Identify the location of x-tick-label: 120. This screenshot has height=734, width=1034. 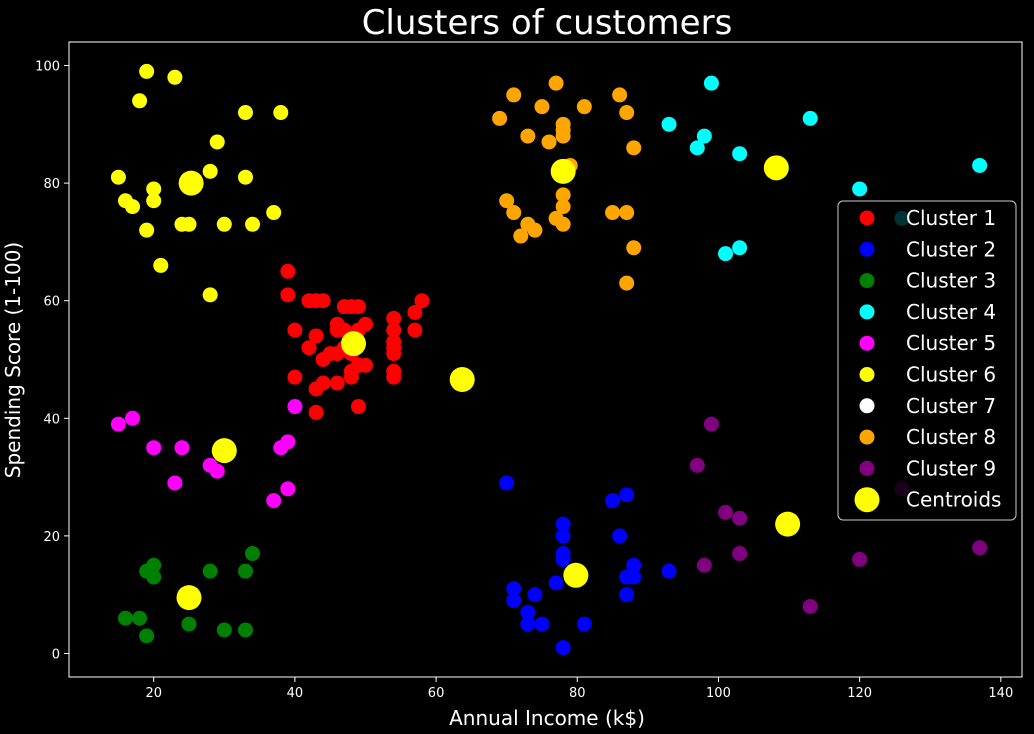
(859, 693).